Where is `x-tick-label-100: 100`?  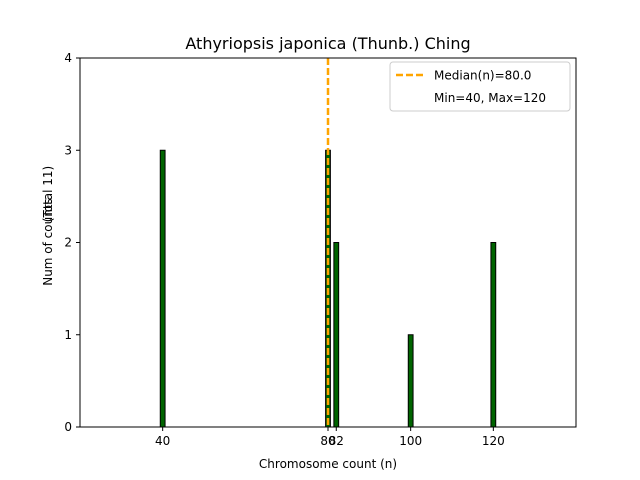
x-tick-label-100: 100 is located at coordinates (410, 441).